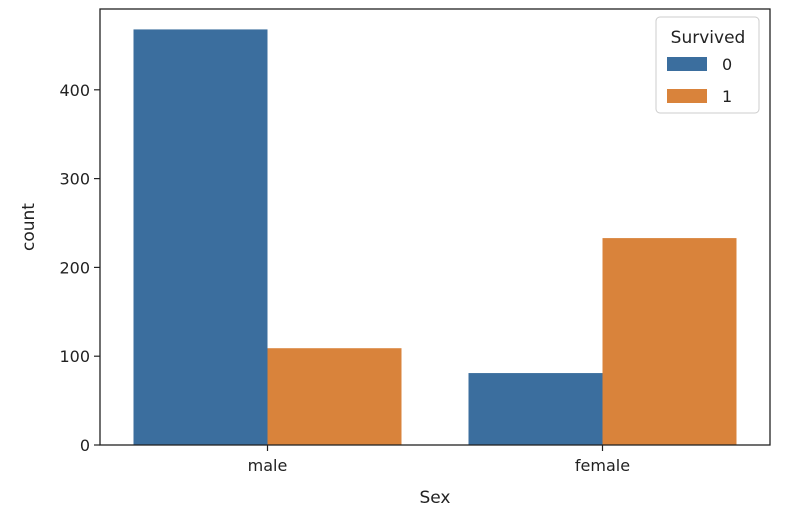  I want to click on y-tick-label: 300, so click(74, 179).